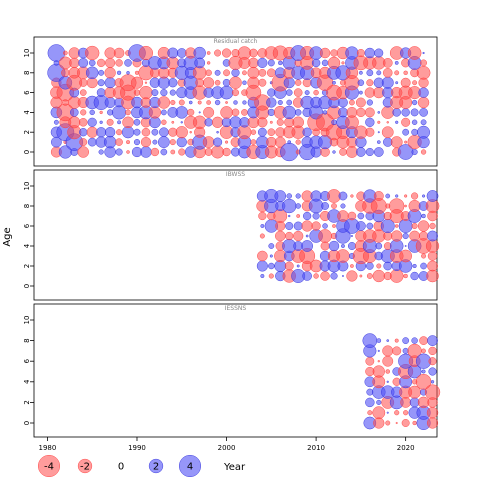 The image size is (480, 480). I want to click on y-tick-label: 4, so click(27, 112).